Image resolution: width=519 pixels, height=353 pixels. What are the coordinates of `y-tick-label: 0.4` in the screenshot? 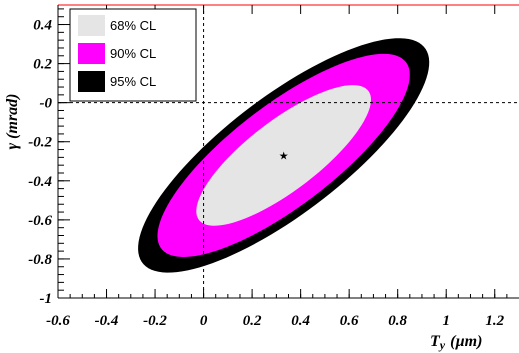 It's located at (42, 26).